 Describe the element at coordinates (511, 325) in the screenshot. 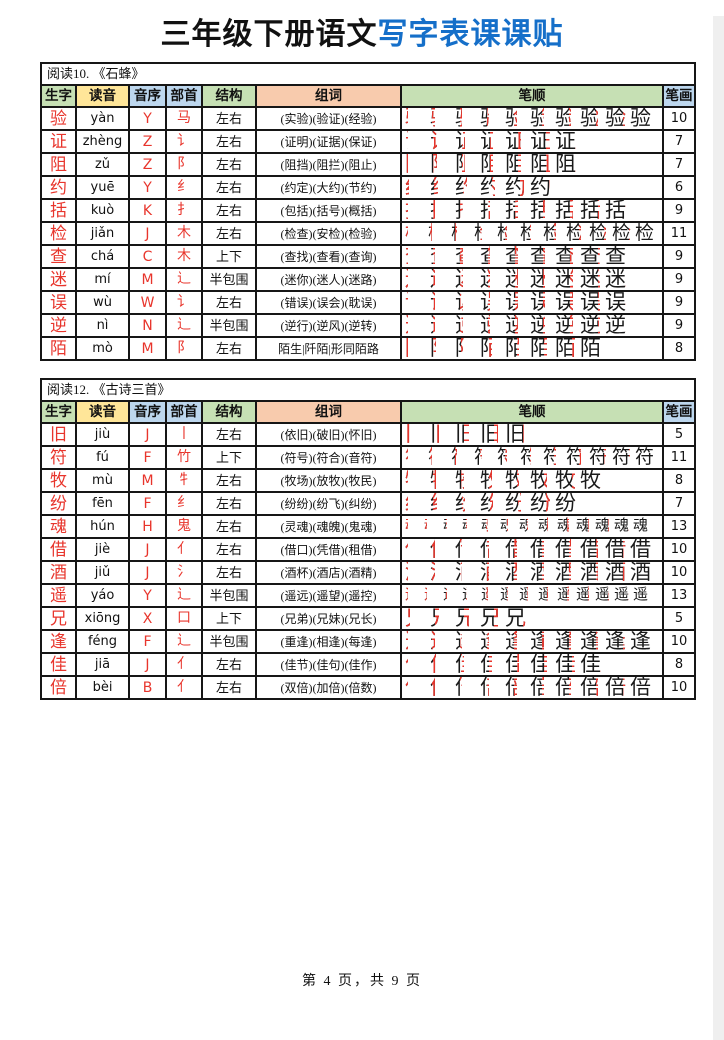

I see `stroke-glyph: 逆` at that location.